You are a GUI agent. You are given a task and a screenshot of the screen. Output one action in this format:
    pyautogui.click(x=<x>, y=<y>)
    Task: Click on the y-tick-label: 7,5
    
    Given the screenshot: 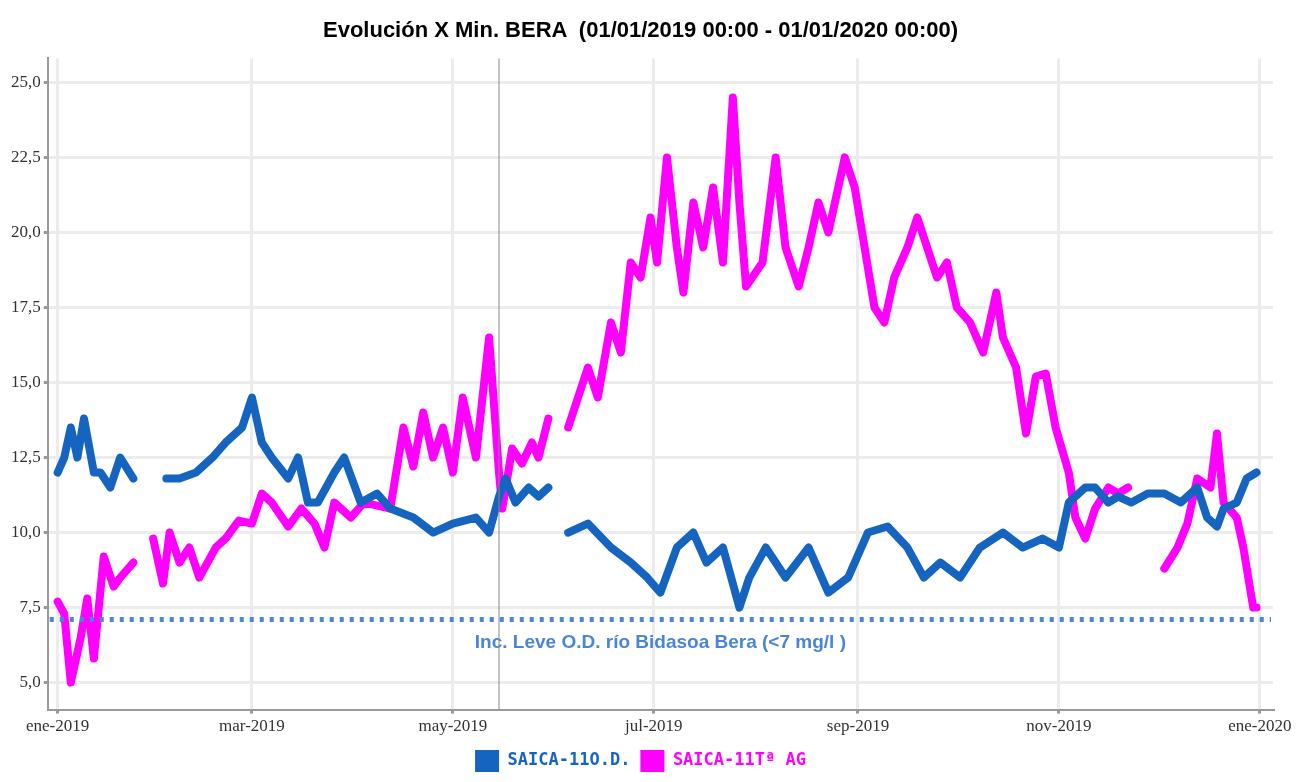 What is the action you would take?
    pyautogui.click(x=30, y=607)
    